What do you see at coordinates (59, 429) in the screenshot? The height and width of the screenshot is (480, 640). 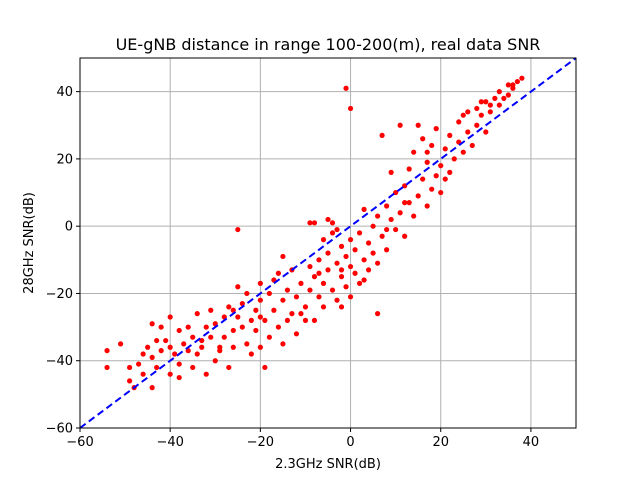 I see `y-tick-label: −60` at bounding box center [59, 429].